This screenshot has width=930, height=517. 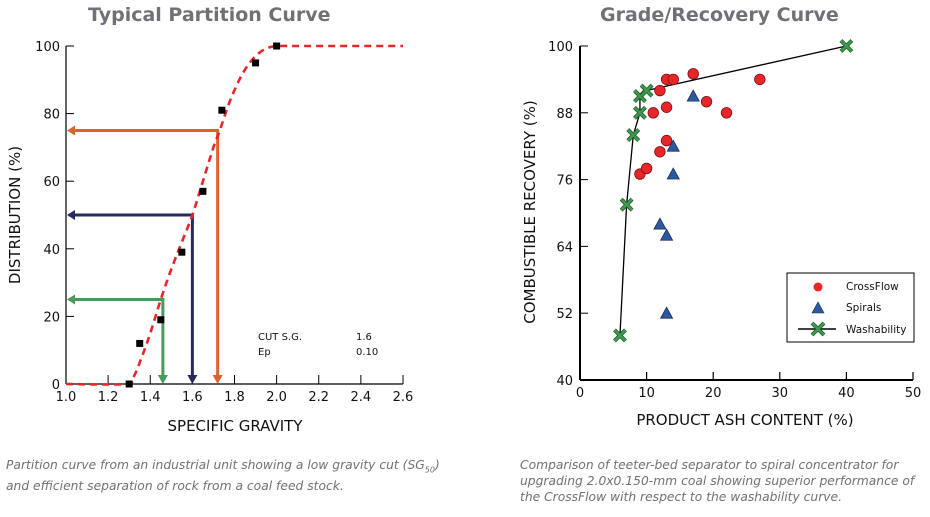 I want to click on y-tick-label: 76, so click(x=564, y=181).